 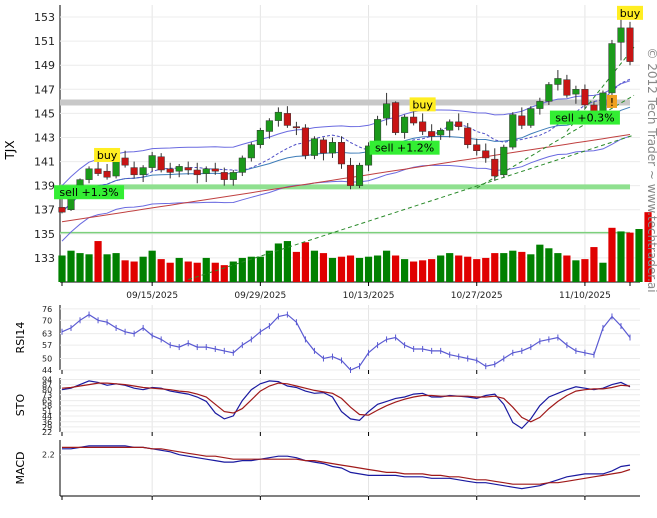 I want to click on sell-signal-label: sell +1.2%, so click(x=404, y=148).